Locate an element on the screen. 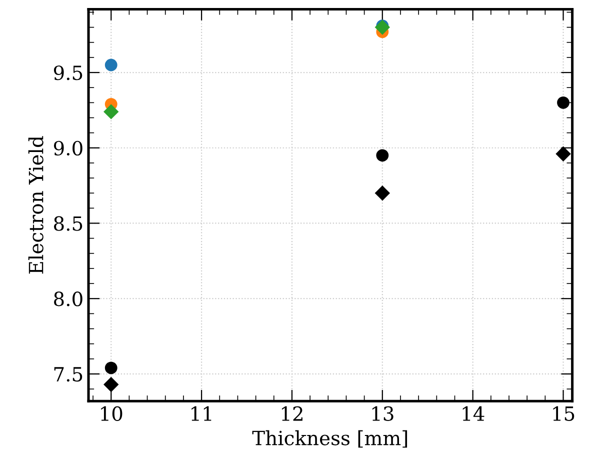 The image size is (590, 461). x-tick-label: 13 is located at coordinates (383, 413).